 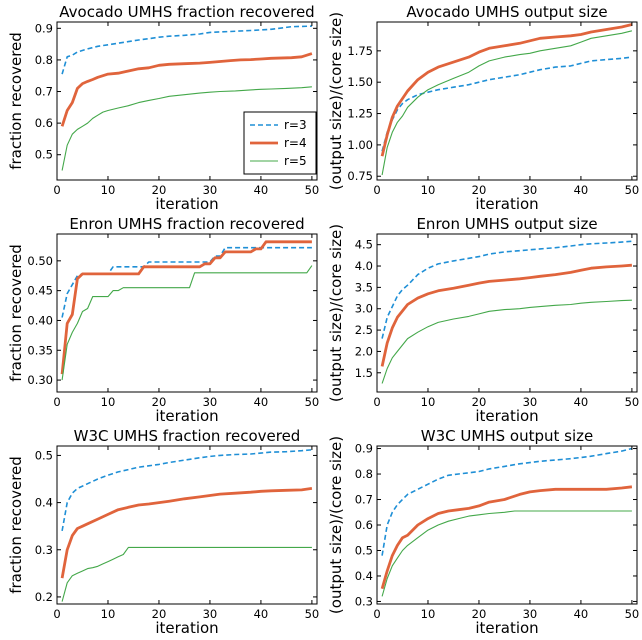 I want to click on legend-label-r4: r=4, so click(x=295, y=143).